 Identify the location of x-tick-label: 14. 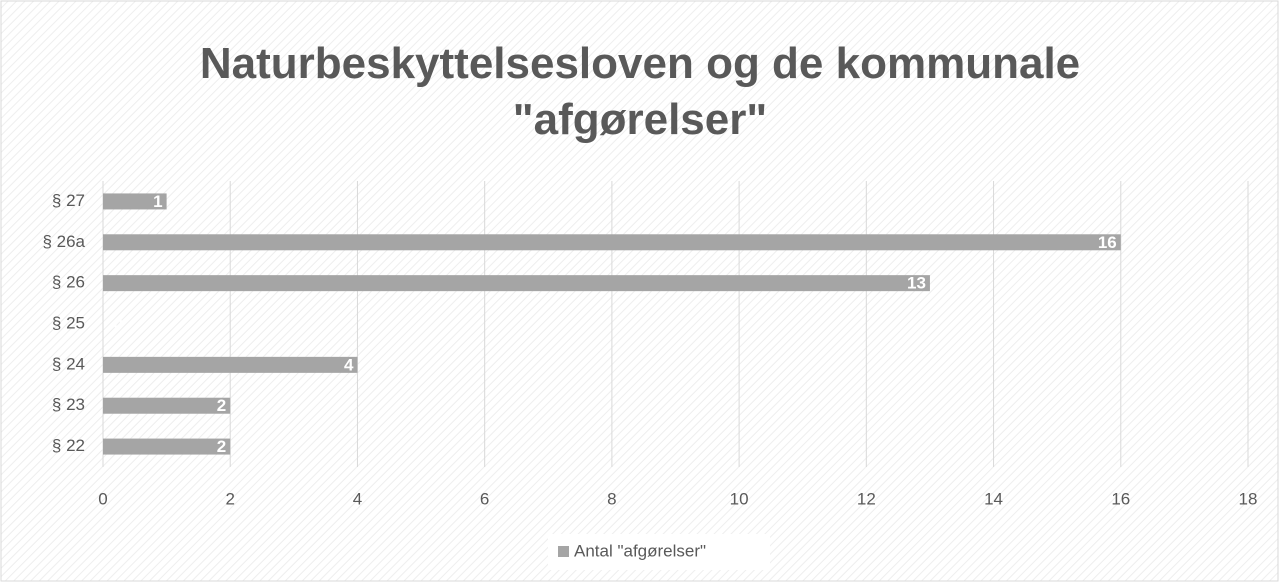
(993, 498).